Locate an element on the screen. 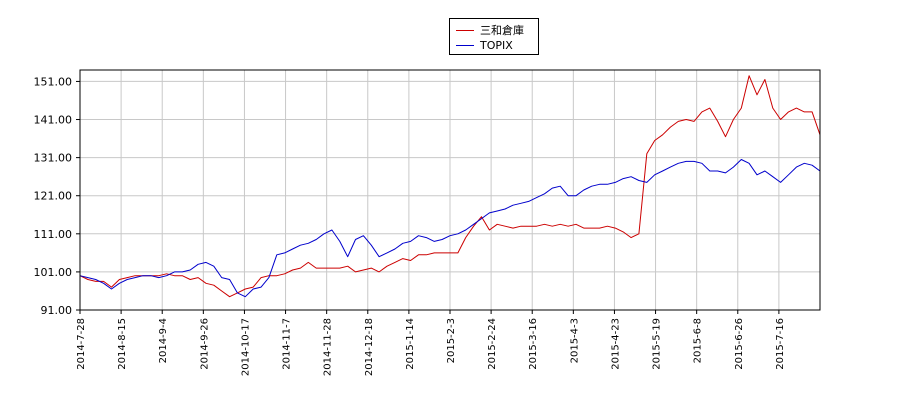 The height and width of the screenshot is (400, 900). x-tick-label: 2015-5-19 is located at coordinates (657, 344).